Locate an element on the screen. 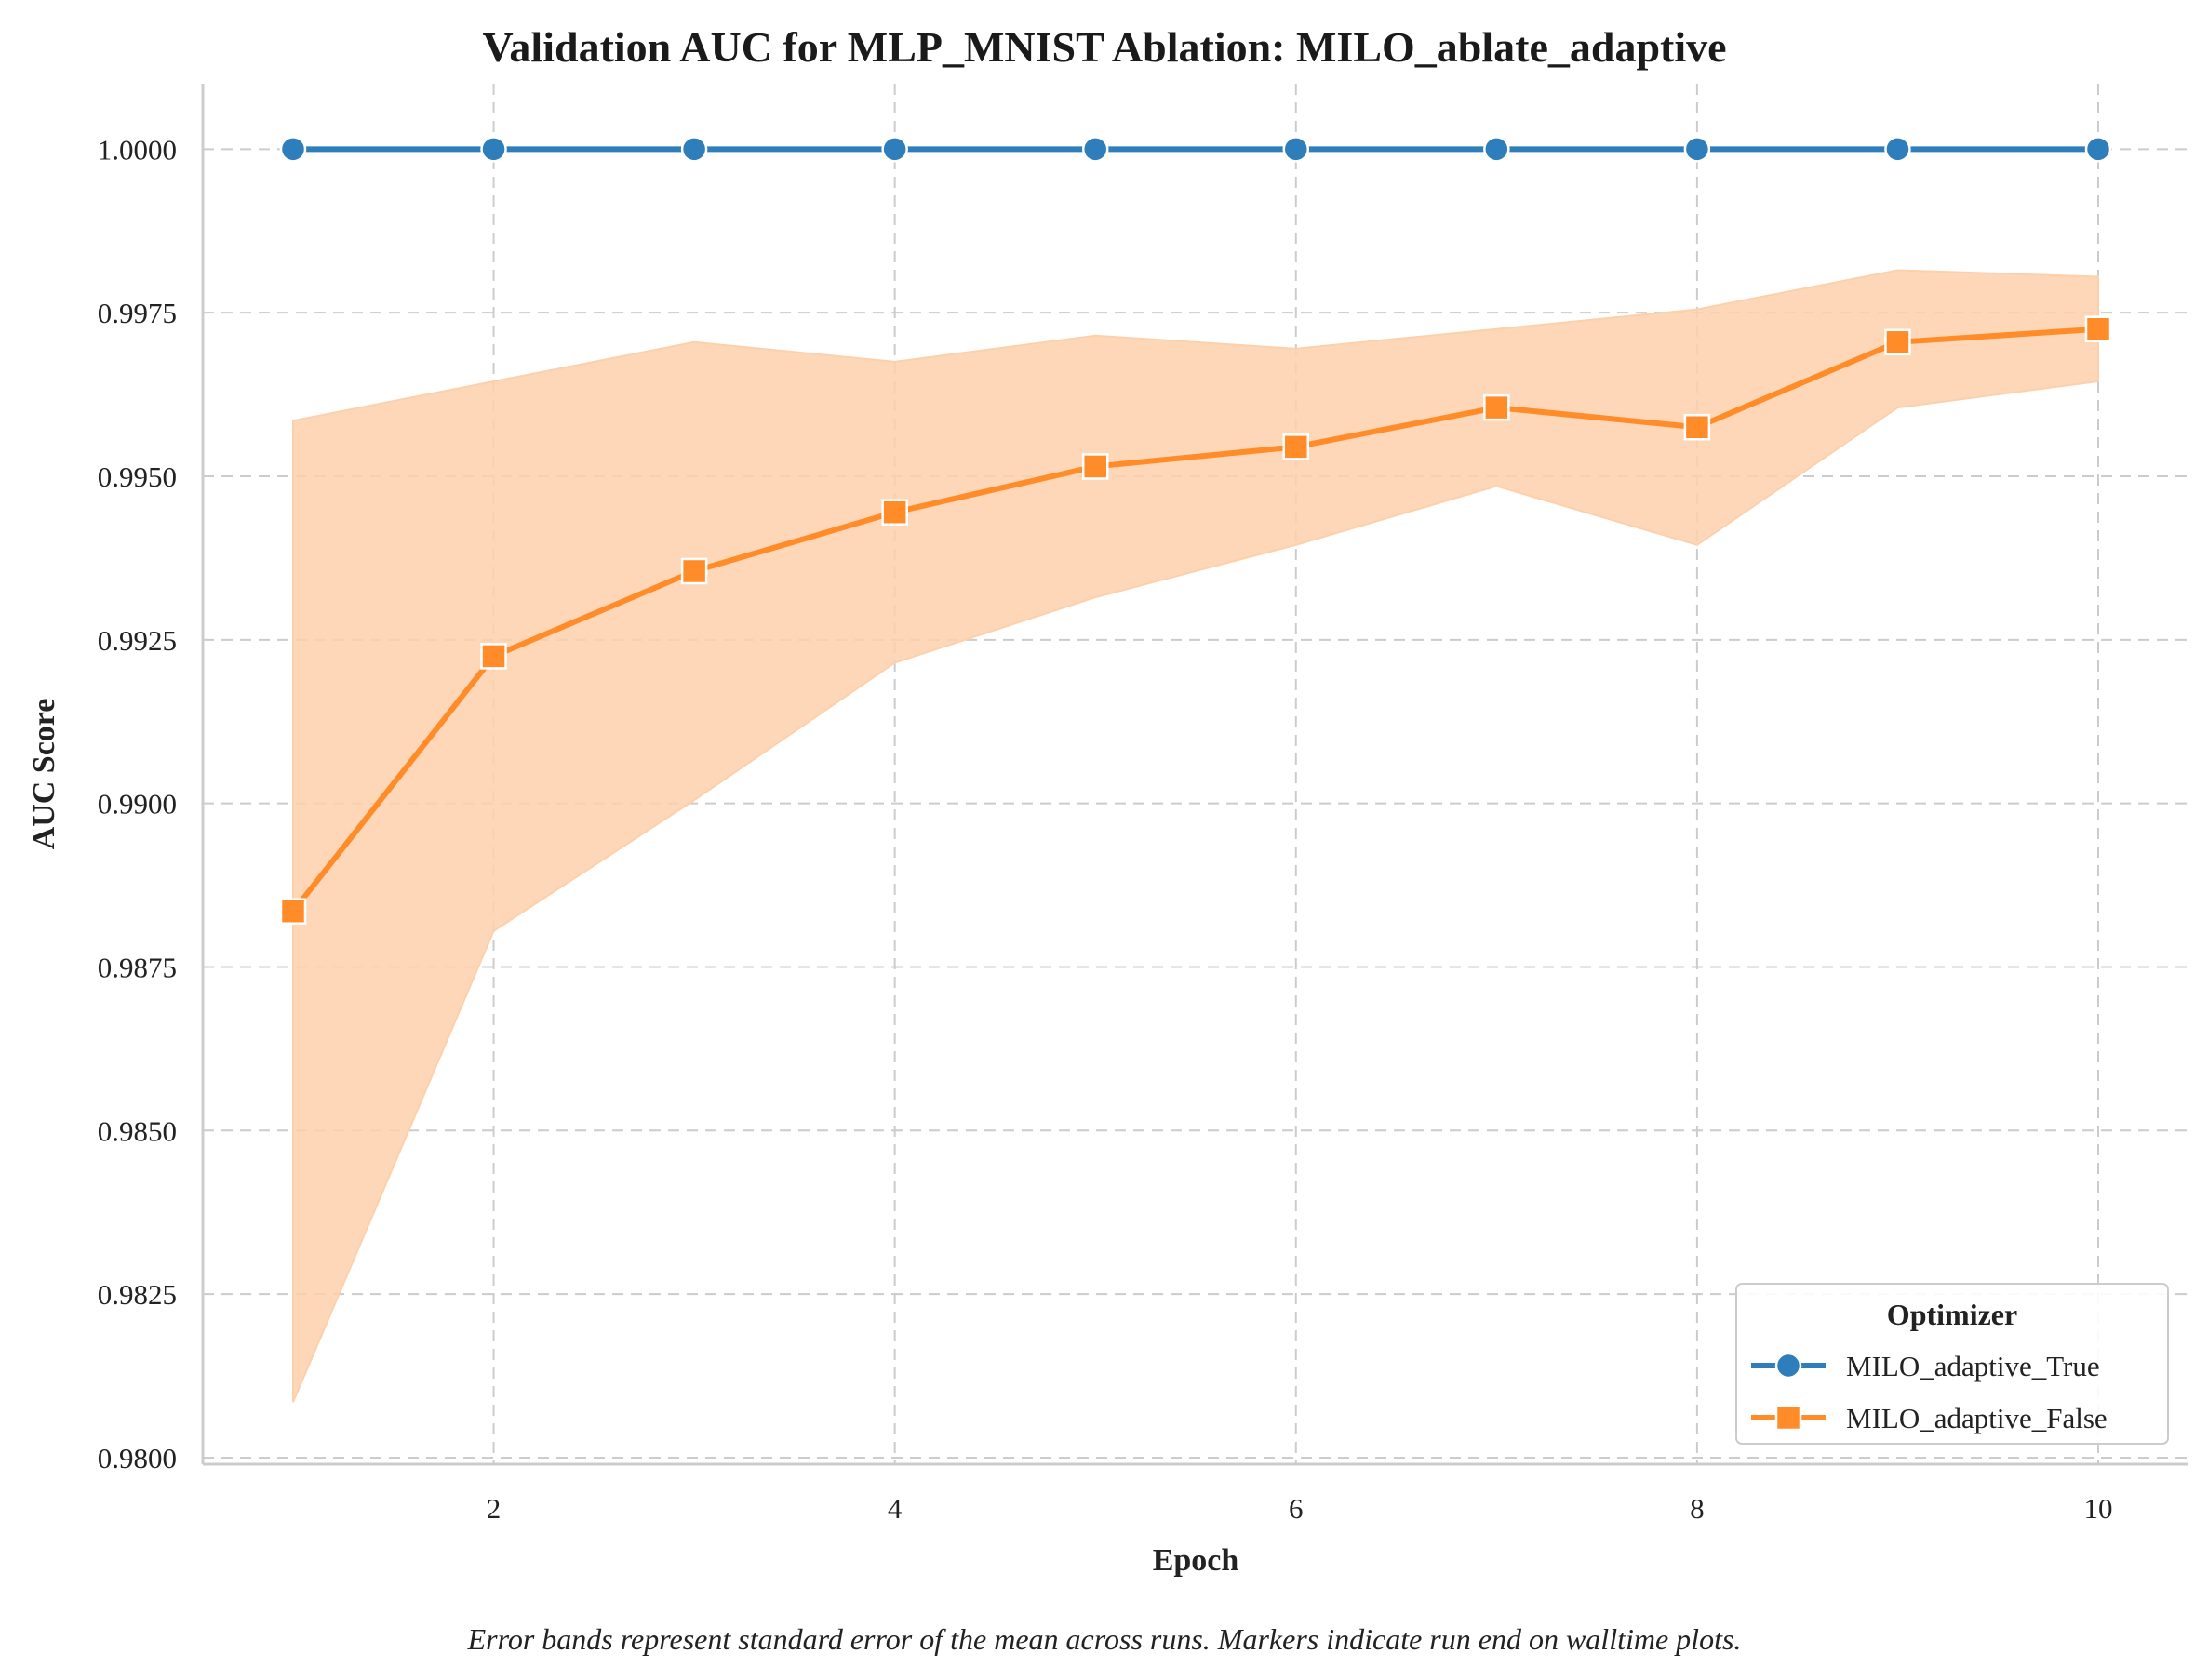  y-axis-label: AUC Score is located at coordinates (44, 774).